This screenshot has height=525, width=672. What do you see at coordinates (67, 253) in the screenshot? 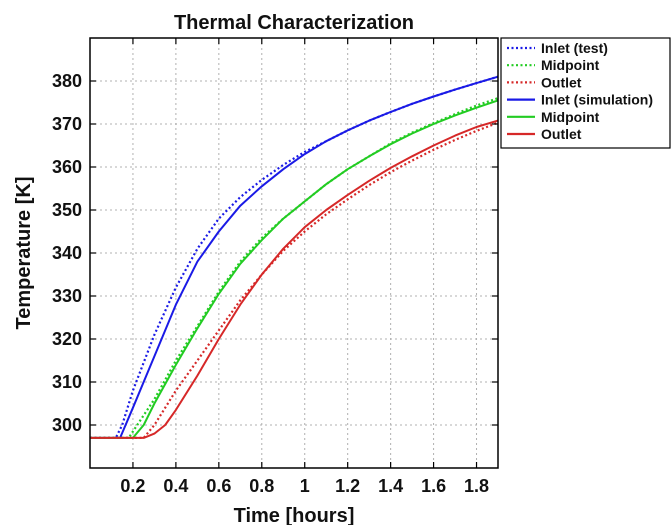
I see `y-tick-label: 340` at bounding box center [67, 253].